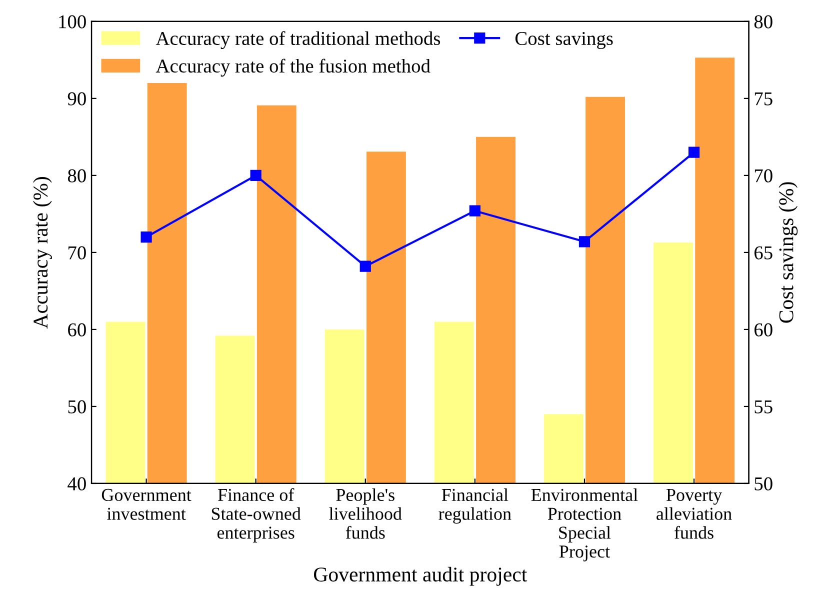 This screenshot has height=612, width=832. What do you see at coordinates (763, 99) in the screenshot?
I see `y2-tick-label: 75` at bounding box center [763, 99].